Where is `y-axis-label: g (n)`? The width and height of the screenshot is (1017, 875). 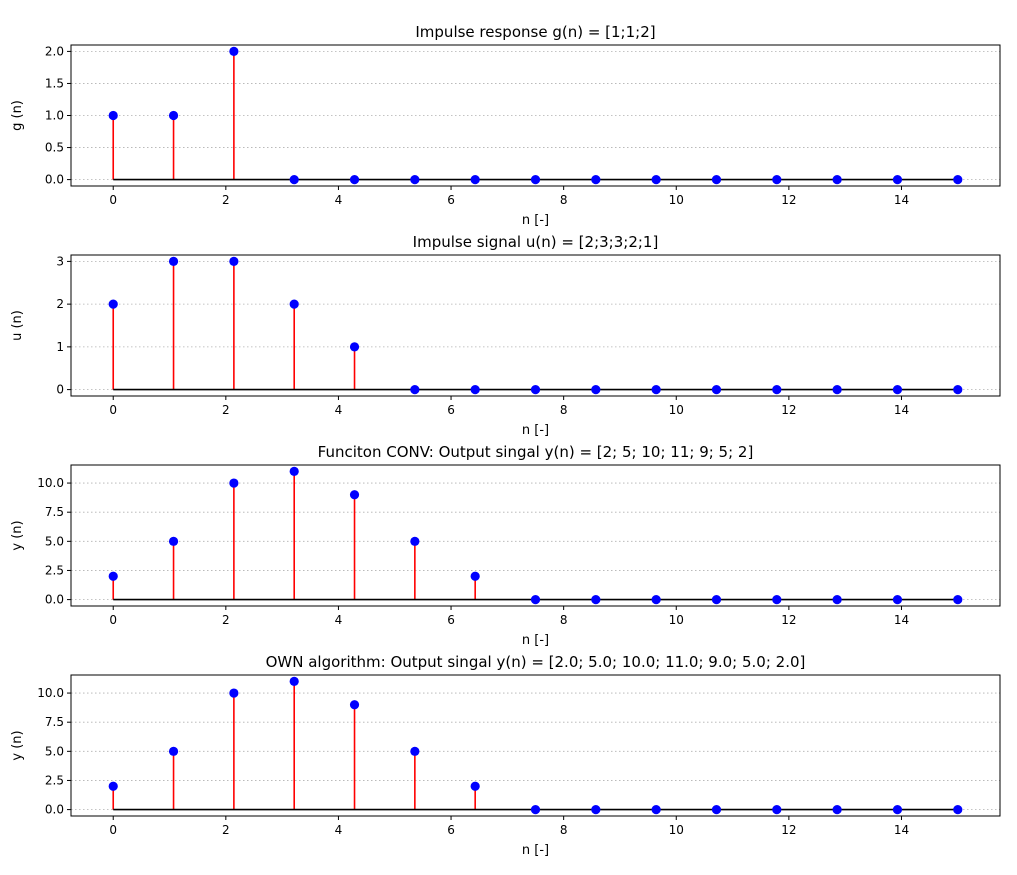 y-axis-label: g (n) is located at coordinates (17, 115).